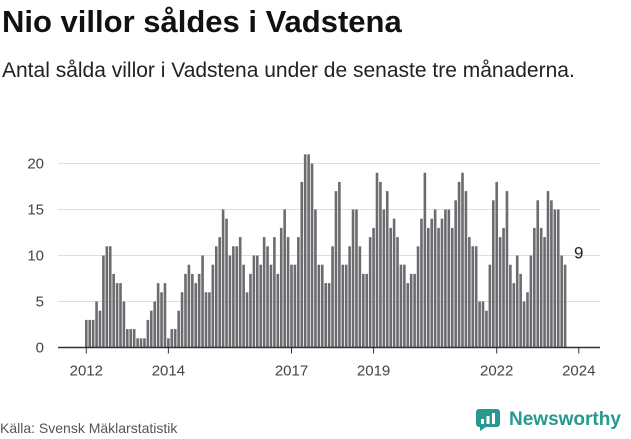 This screenshot has width=631, height=439. I want to click on y-tick-label: 15, so click(35, 210).